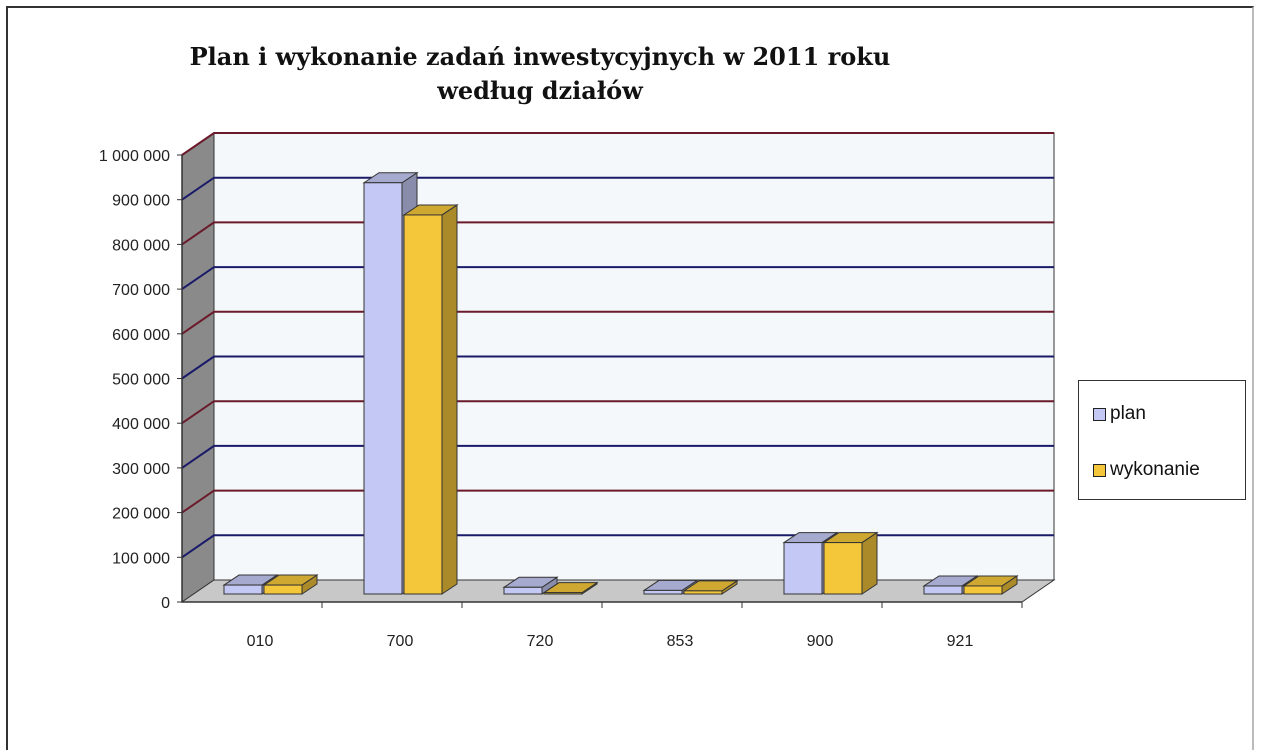  I want to click on y-tick-label: 700 000, so click(141, 290).